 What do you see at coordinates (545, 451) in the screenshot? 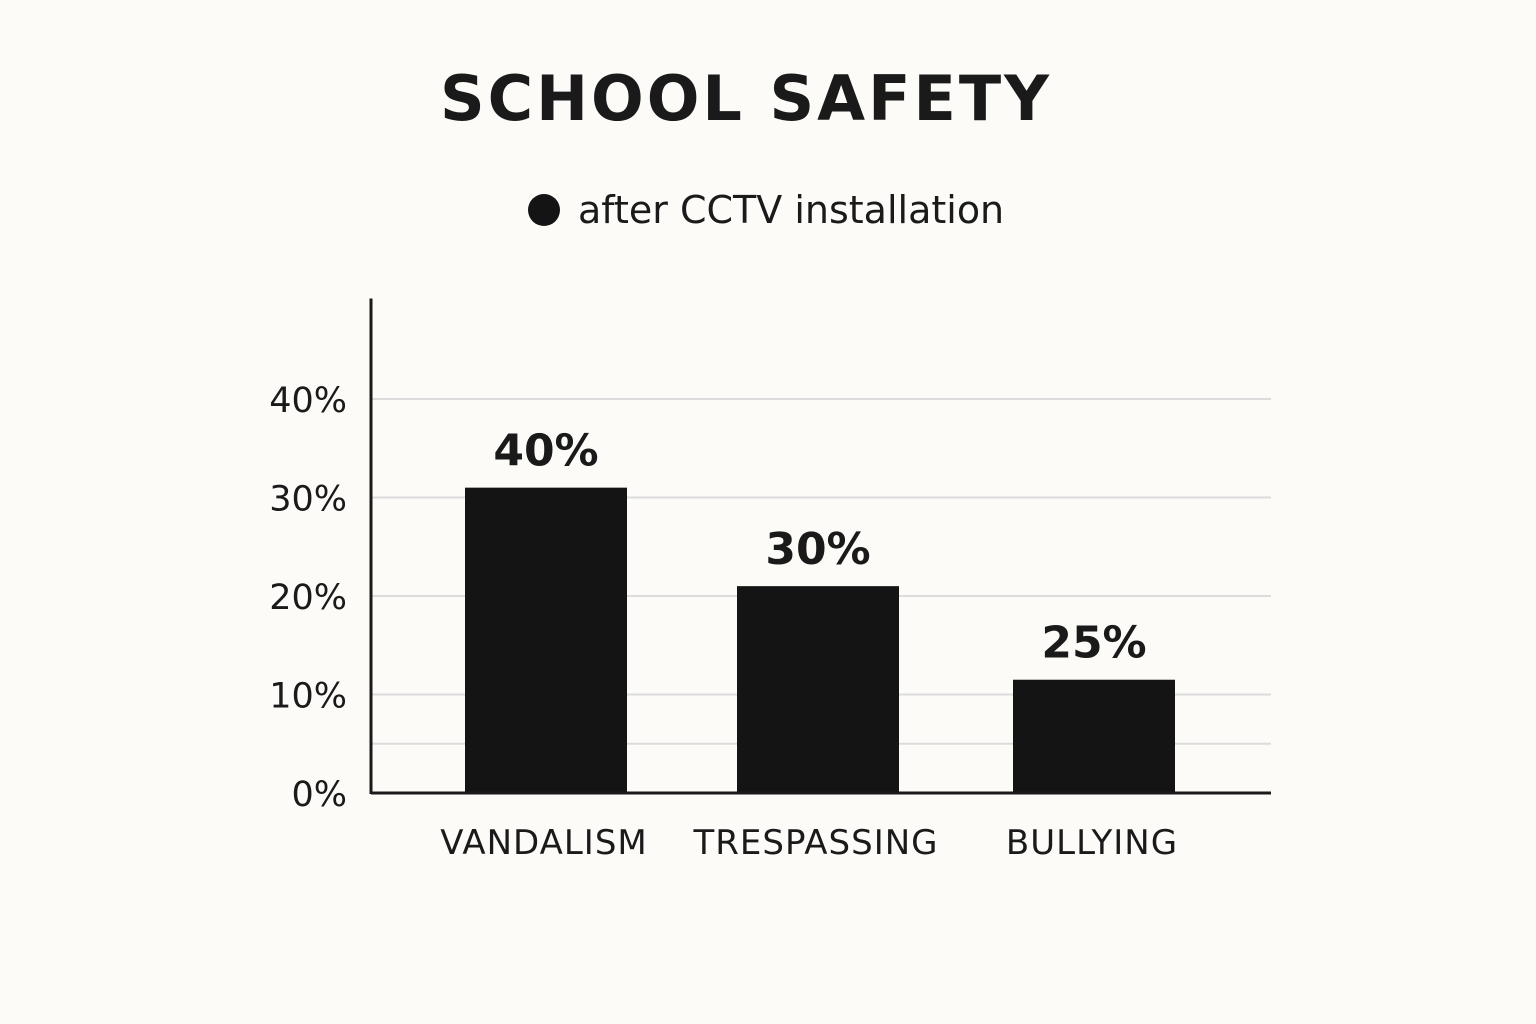
I see `data-label-vandalism: 40%` at bounding box center [545, 451].